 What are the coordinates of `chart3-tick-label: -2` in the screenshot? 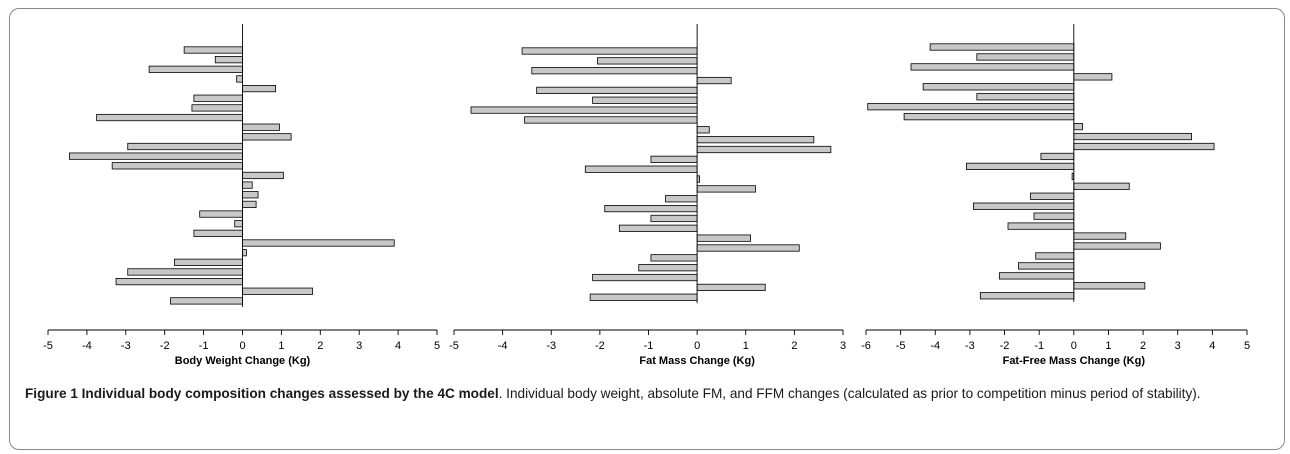 It's located at (1005, 346).